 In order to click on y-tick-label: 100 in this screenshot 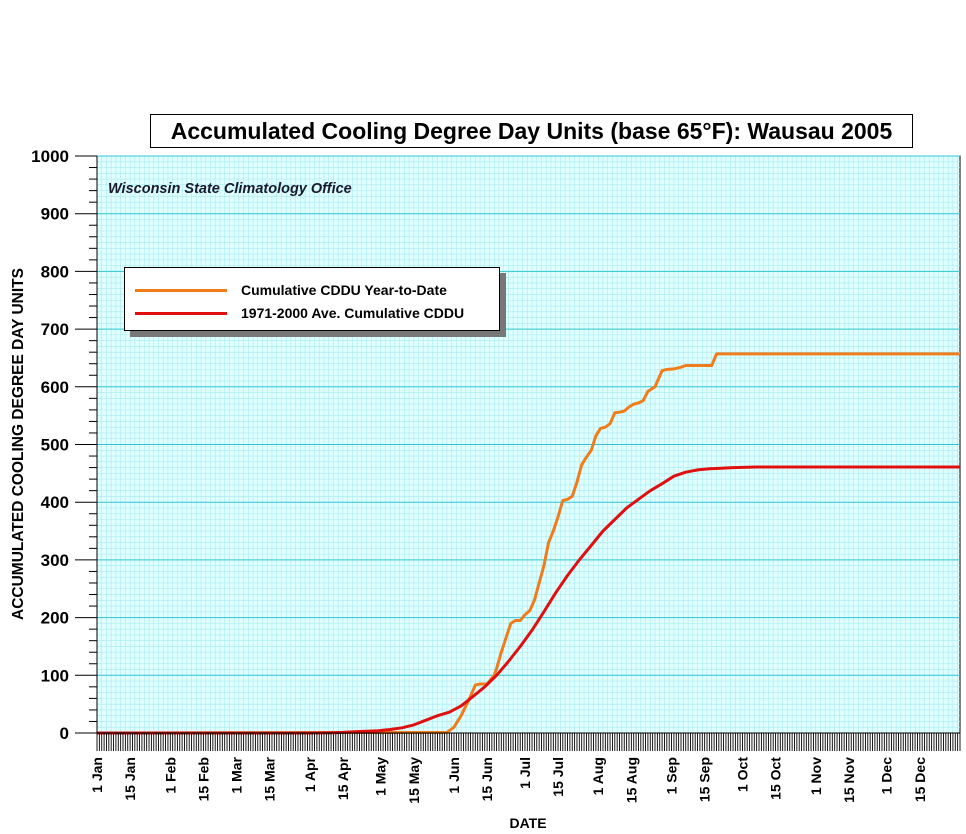, I will do `click(55, 675)`.